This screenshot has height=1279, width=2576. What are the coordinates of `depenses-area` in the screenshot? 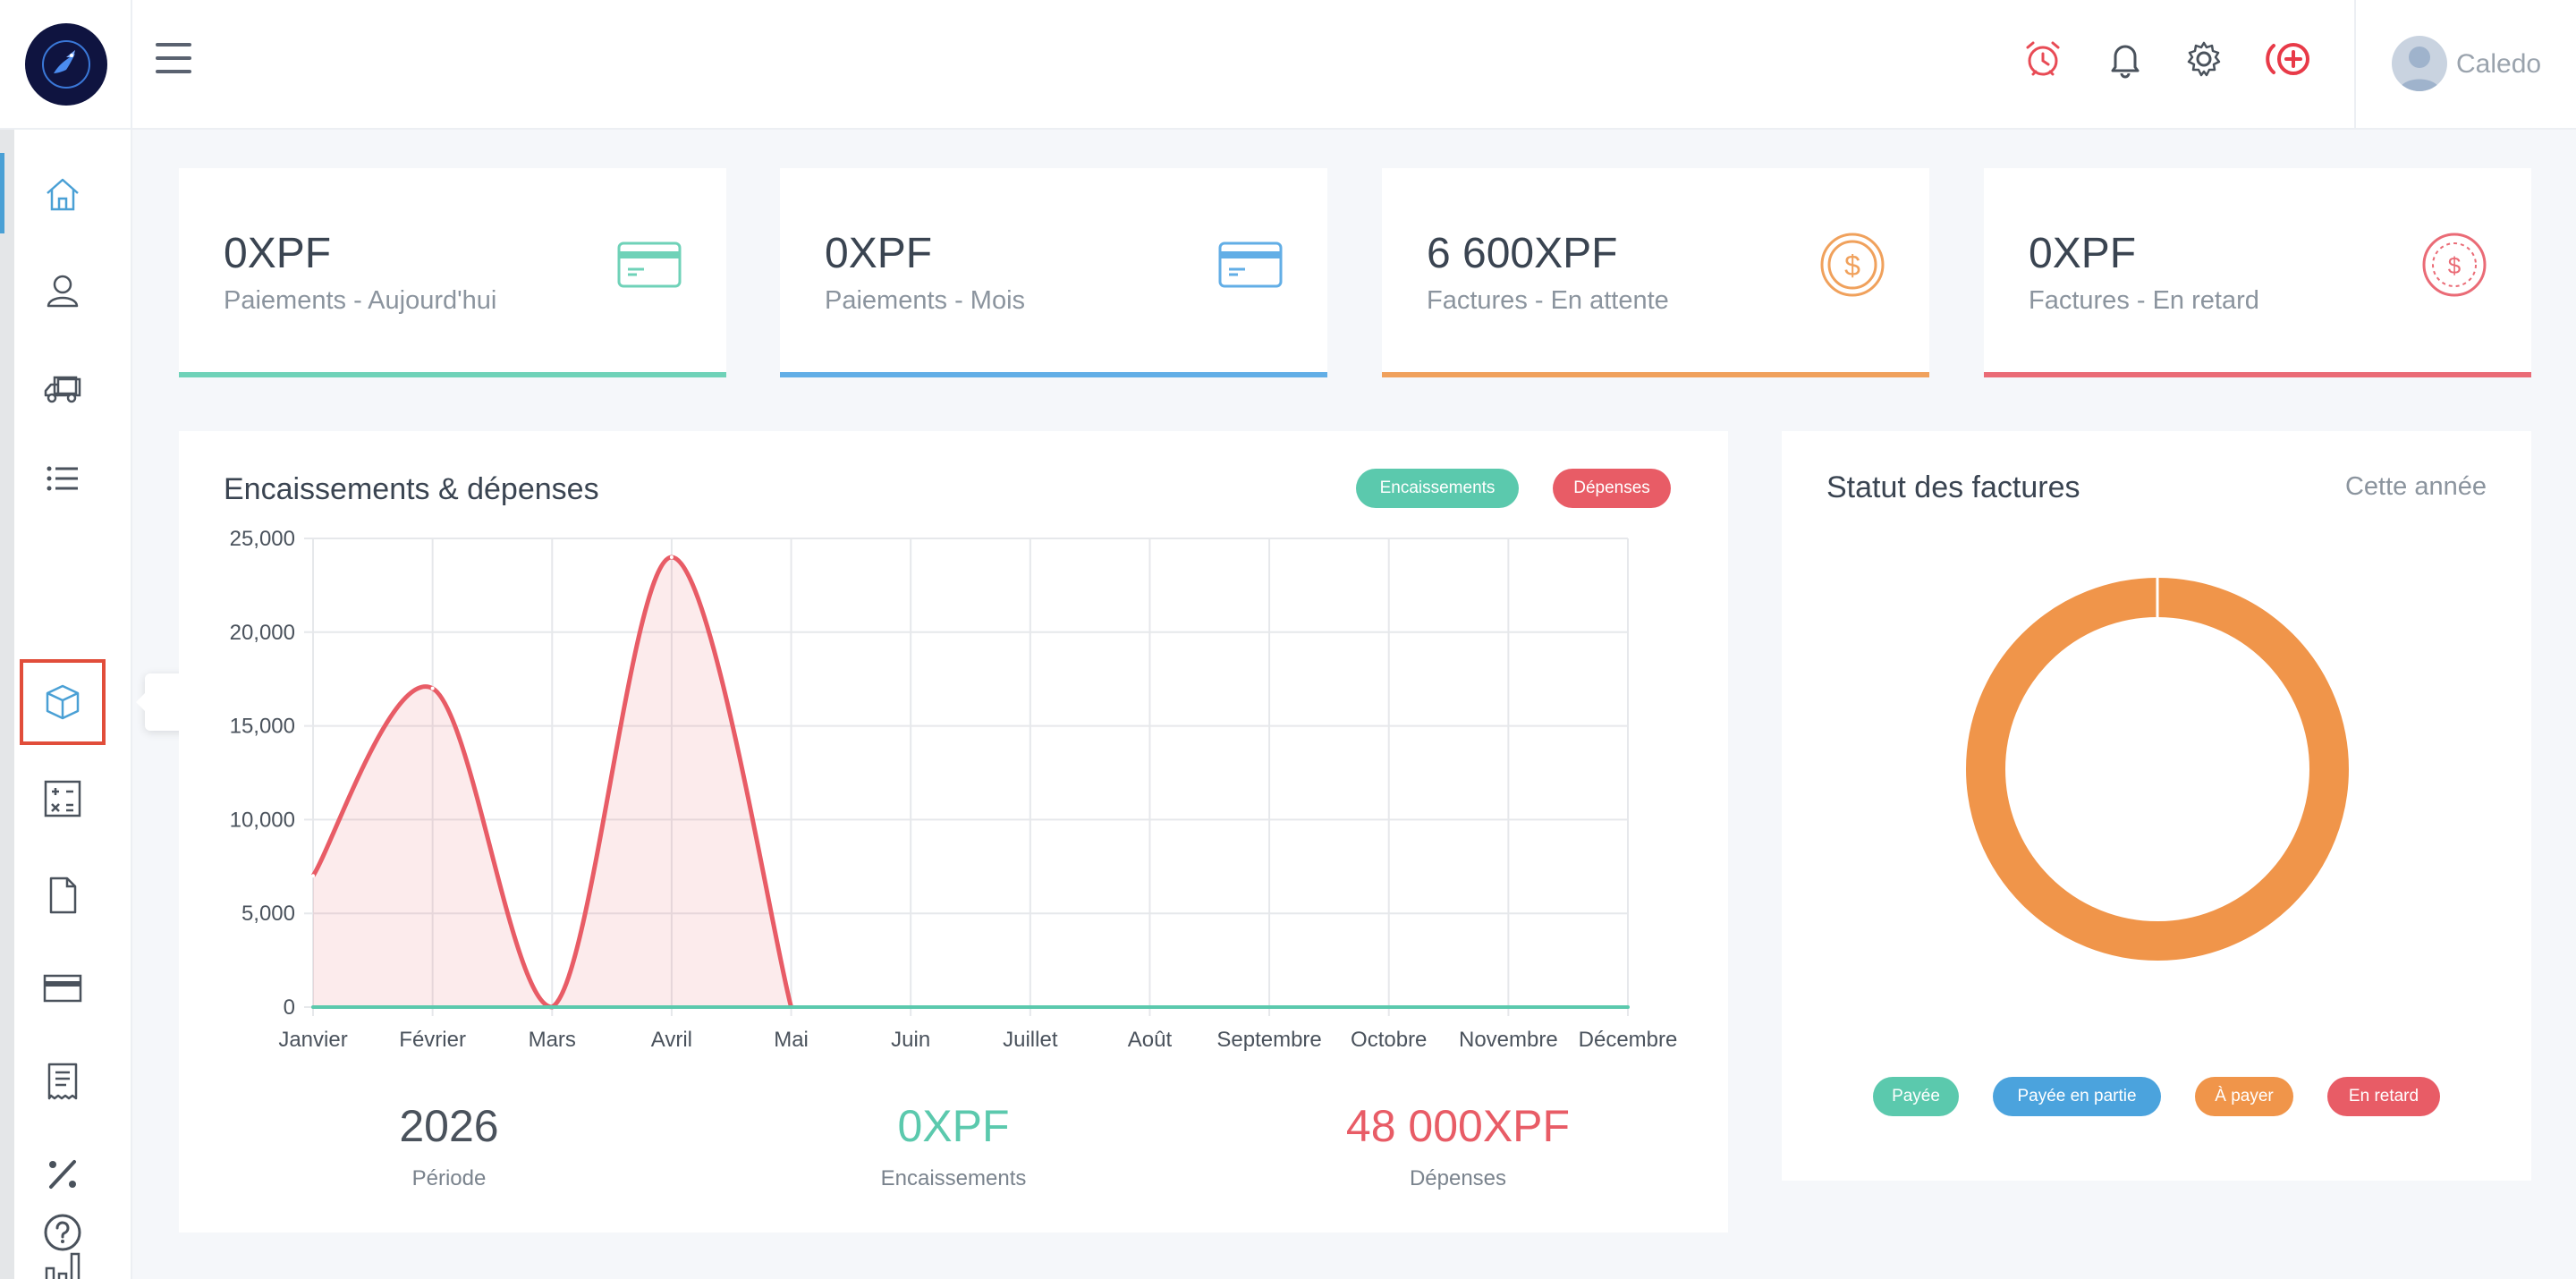 It's located at (552, 781).